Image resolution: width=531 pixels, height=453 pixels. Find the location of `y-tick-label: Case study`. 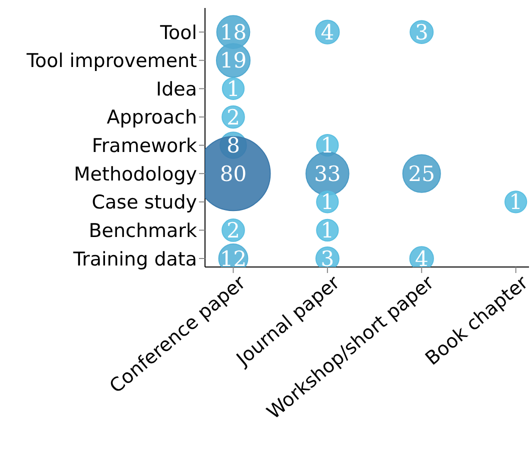

y-tick-label: Case study is located at coordinates (144, 203).